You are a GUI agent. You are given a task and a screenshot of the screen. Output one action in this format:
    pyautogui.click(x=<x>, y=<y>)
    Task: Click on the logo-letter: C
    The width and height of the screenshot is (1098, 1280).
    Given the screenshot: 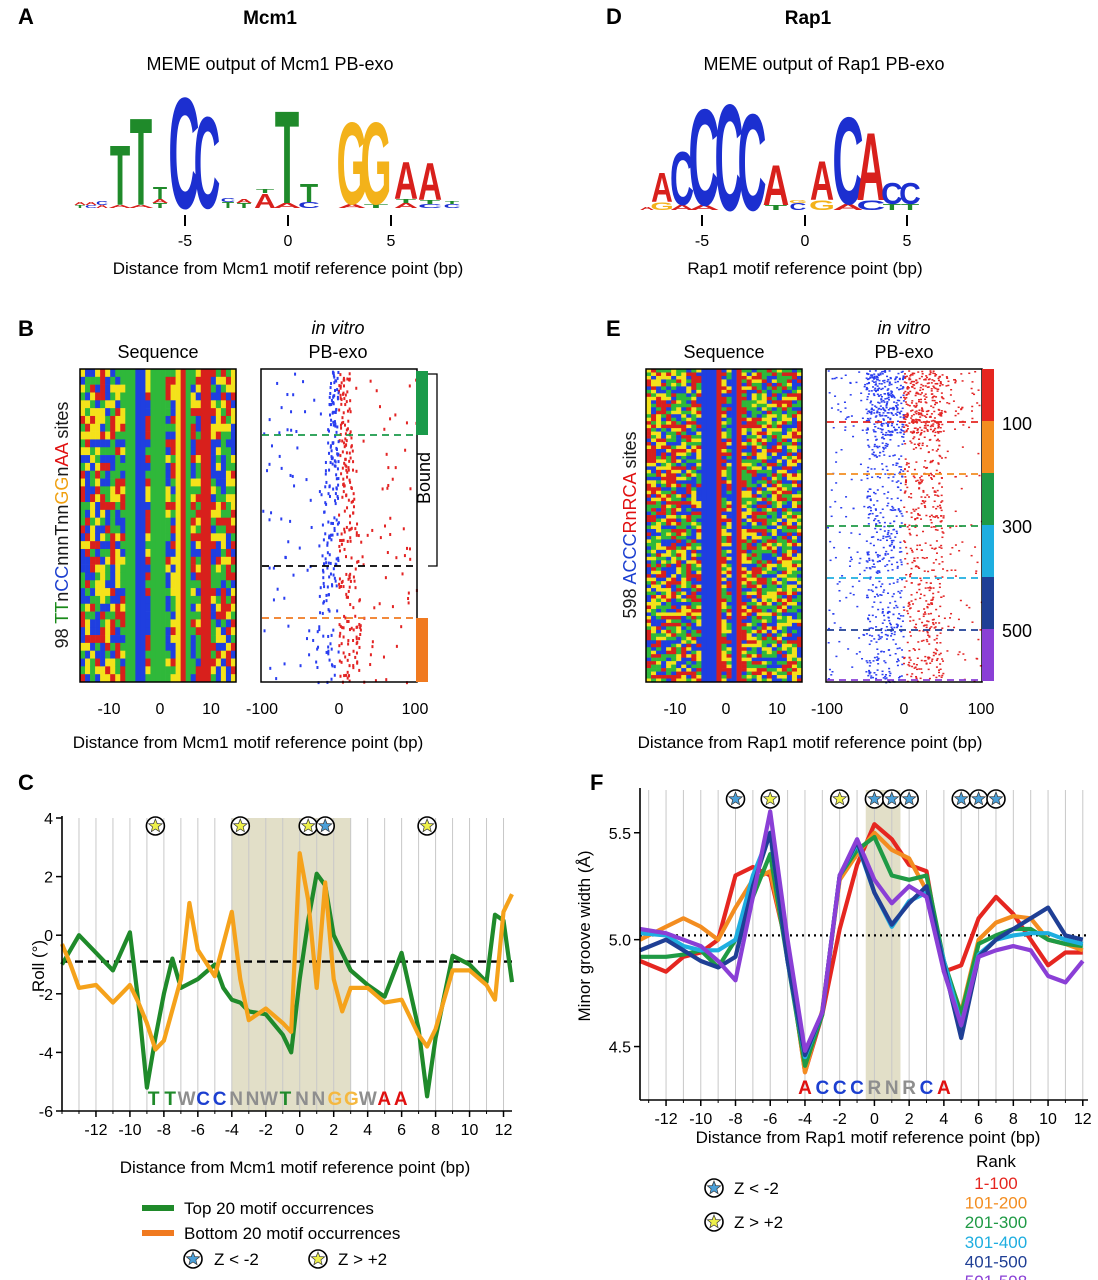 What is the action you would take?
    pyautogui.click(x=228, y=200)
    